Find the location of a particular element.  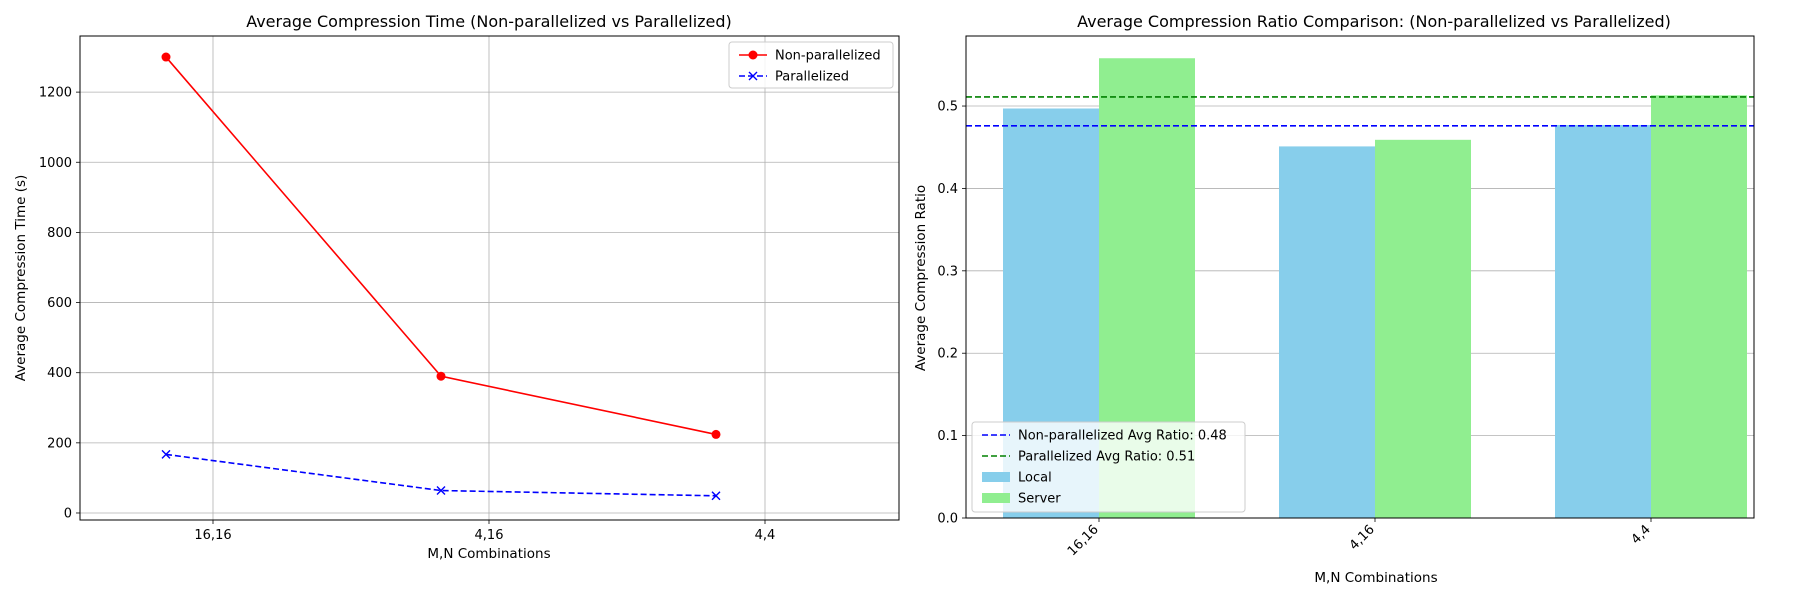

y-tick-label: 0.0 is located at coordinates (947, 519).